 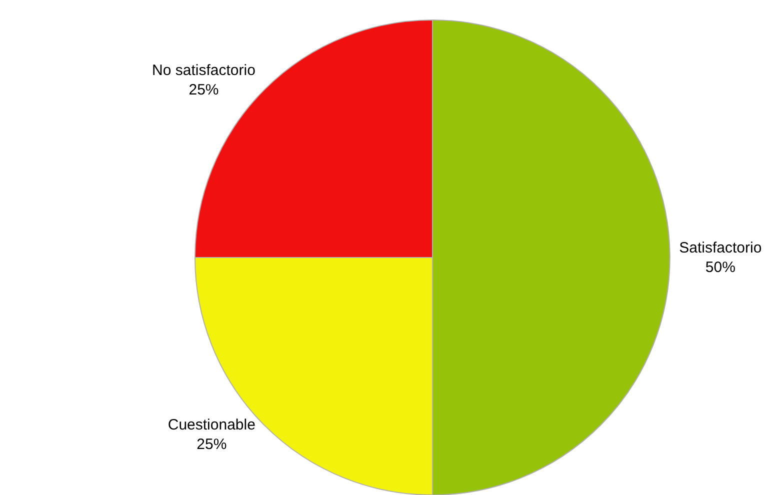 What do you see at coordinates (720, 247) in the screenshot?
I see `slice-label: Satisfactorio` at bounding box center [720, 247].